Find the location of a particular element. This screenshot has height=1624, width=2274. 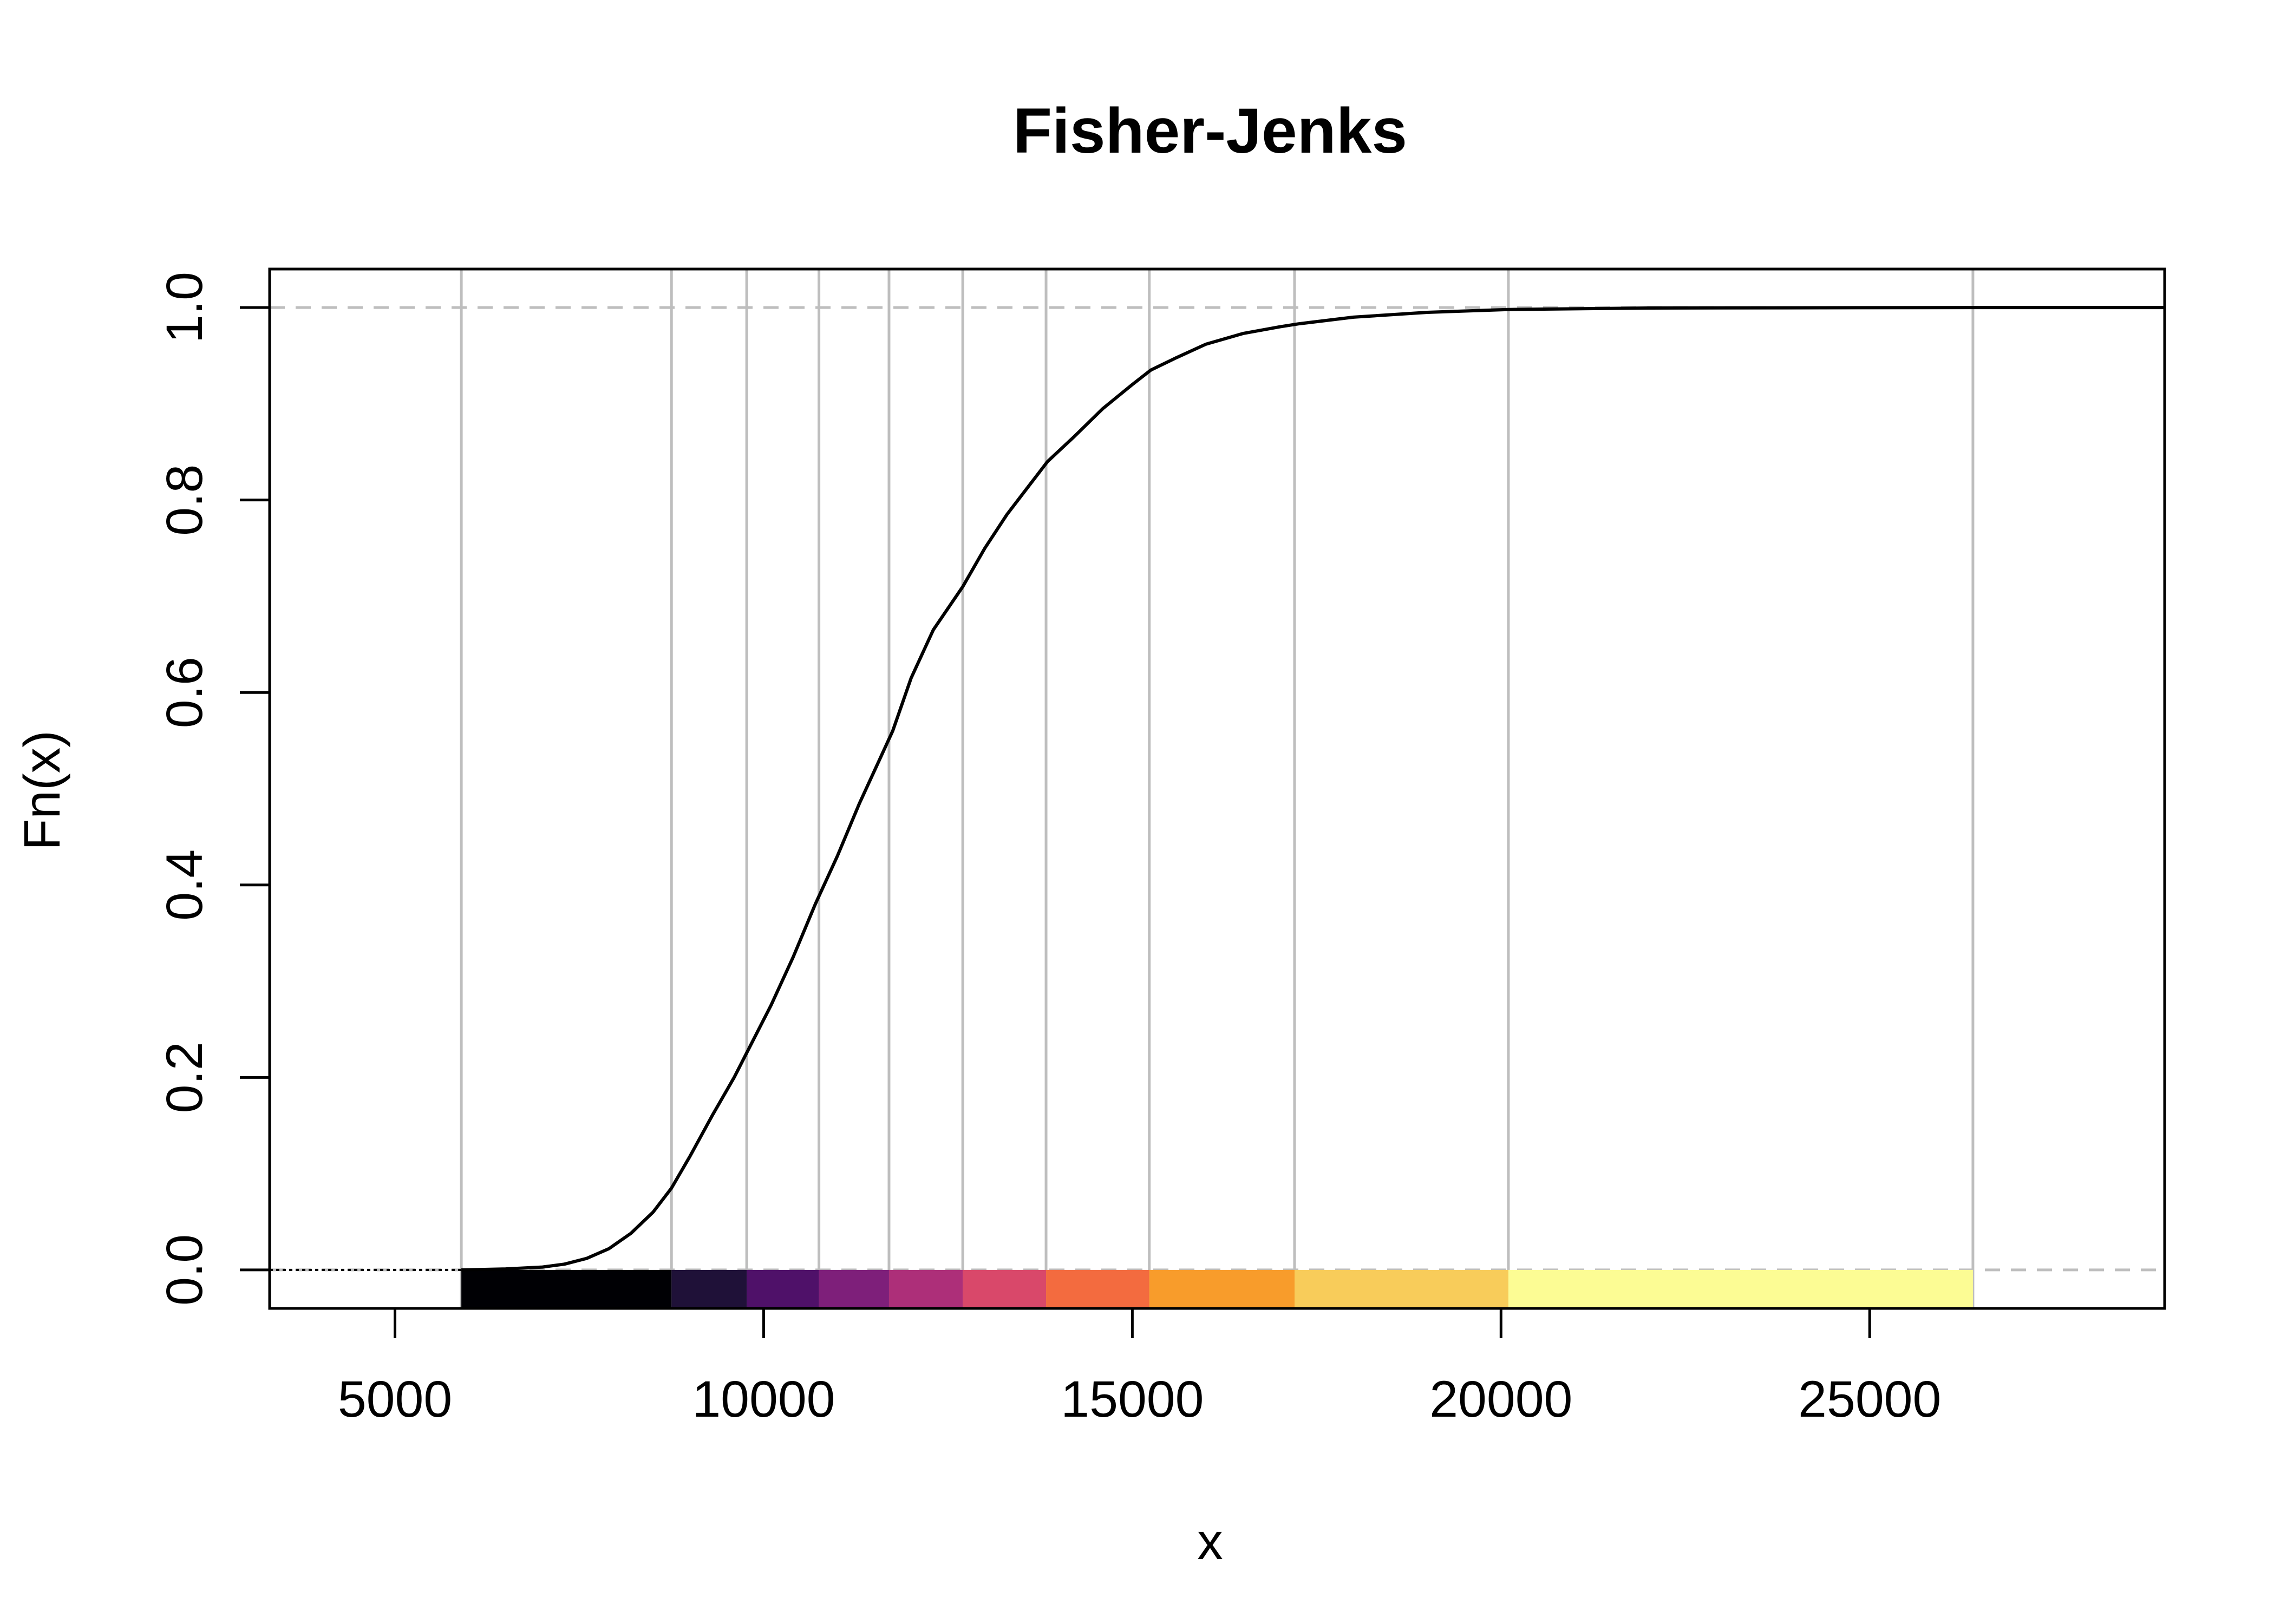

y-tick-label: 0.8 is located at coordinates (185, 500).